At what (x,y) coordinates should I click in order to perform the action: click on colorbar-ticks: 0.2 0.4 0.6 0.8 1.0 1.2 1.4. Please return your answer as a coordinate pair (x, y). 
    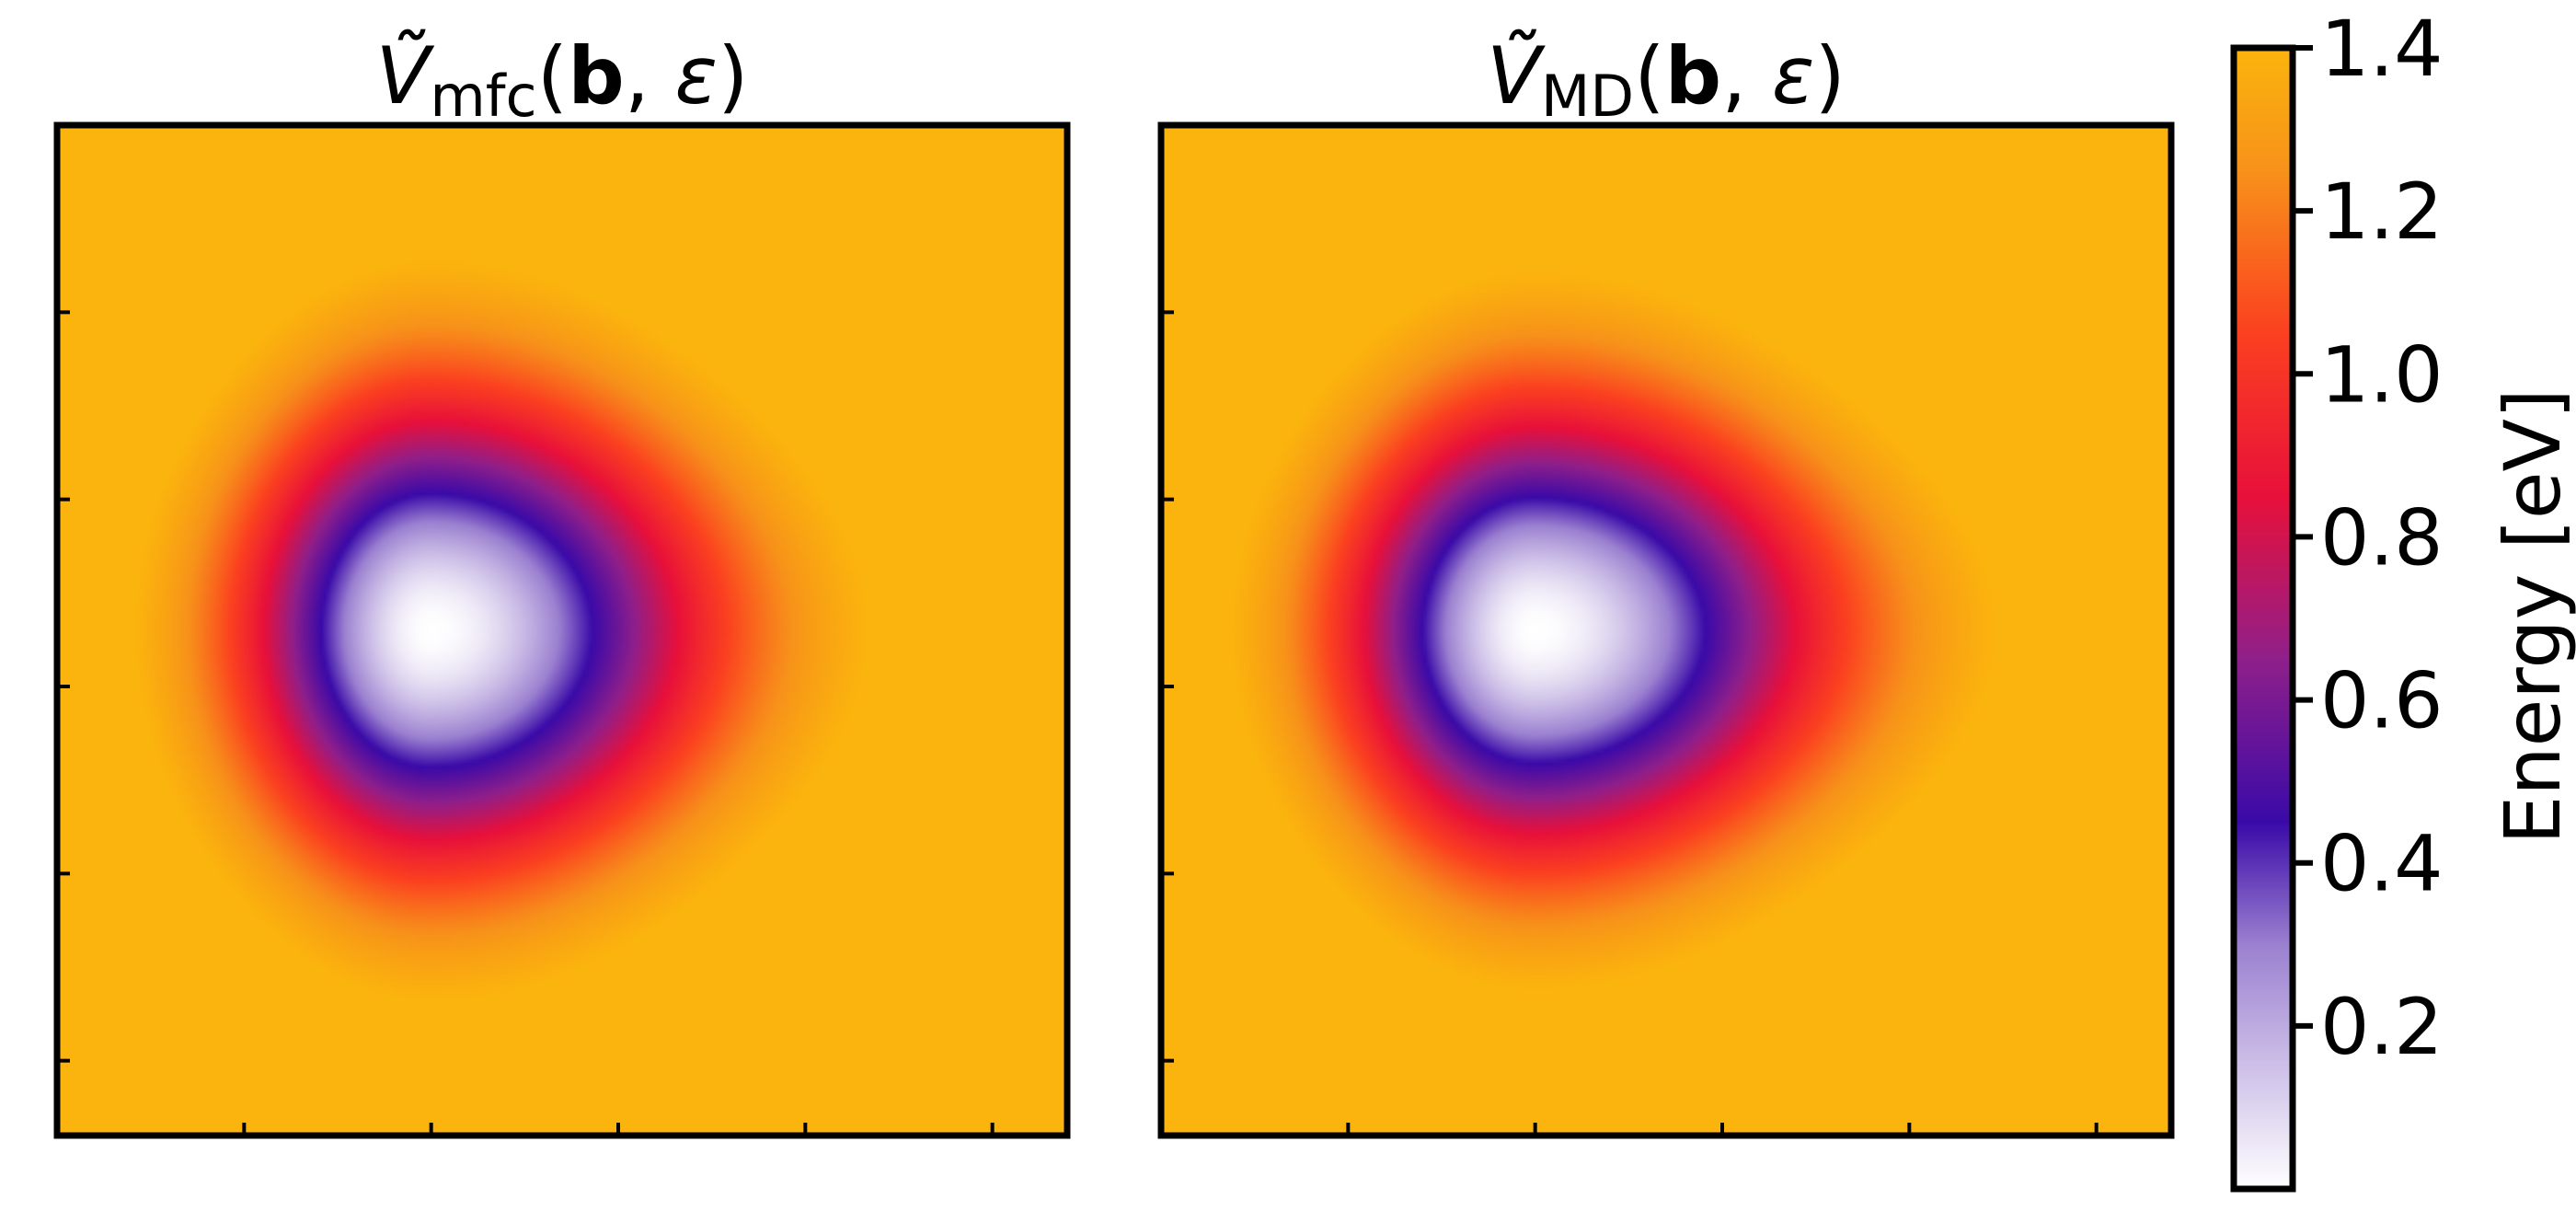
    Looking at the image, I should click on (2368, 538).